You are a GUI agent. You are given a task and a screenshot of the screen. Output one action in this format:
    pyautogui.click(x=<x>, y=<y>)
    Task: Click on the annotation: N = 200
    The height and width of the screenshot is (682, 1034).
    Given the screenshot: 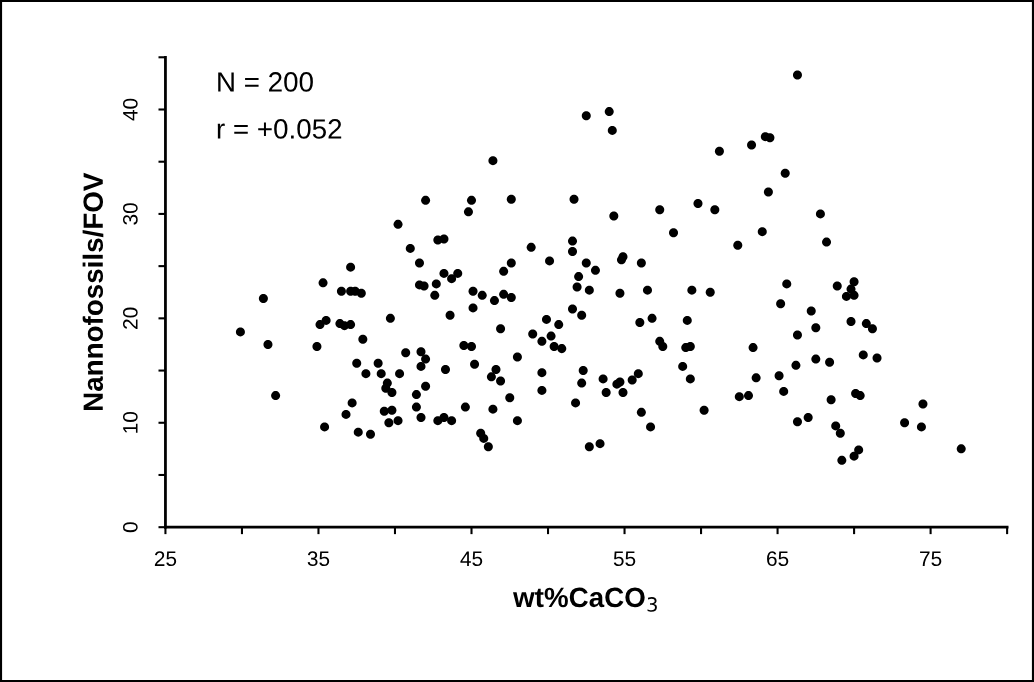 What is the action you would take?
    pyautogui.click(x=265, y=82)
    